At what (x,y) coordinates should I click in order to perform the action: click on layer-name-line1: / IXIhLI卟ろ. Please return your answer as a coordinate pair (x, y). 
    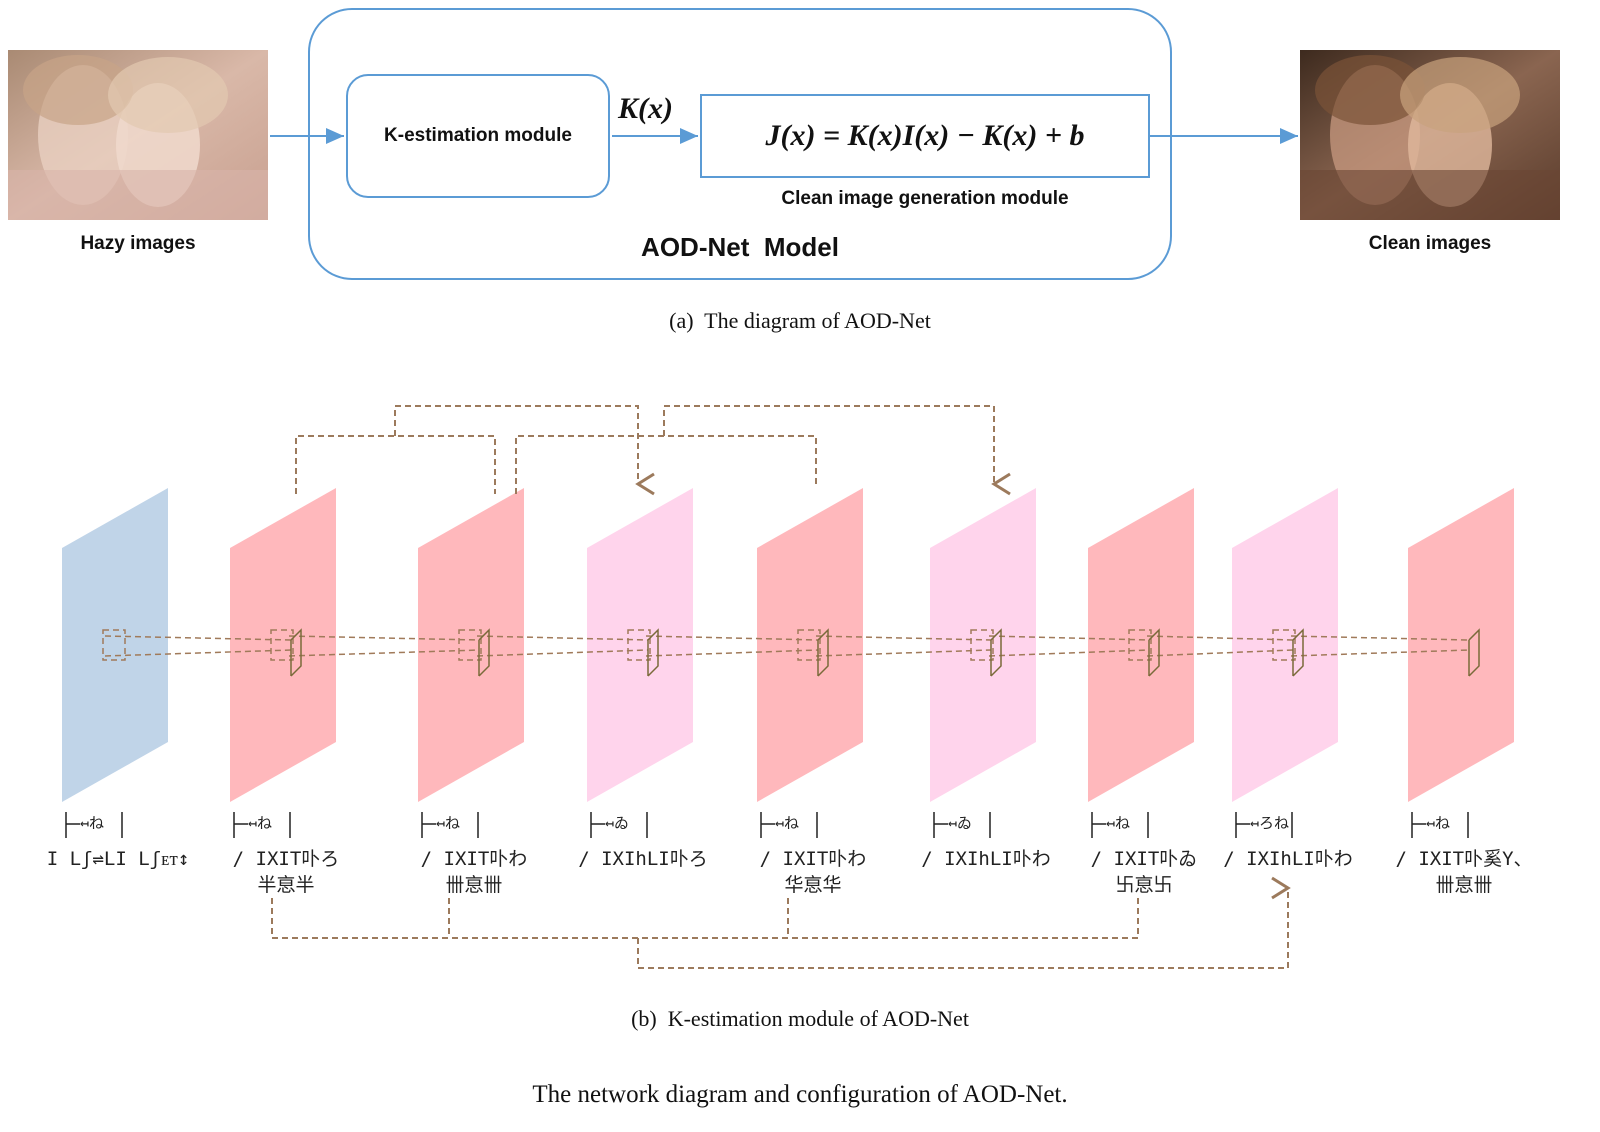
    Looking at the image, I should click on (643, 859).